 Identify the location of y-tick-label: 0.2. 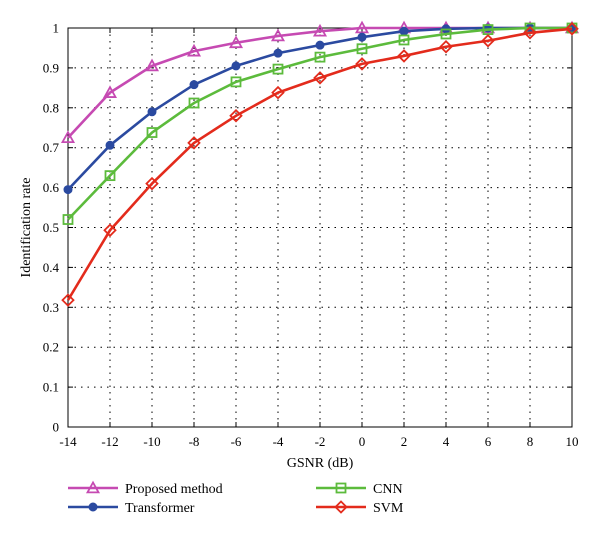
(51, 347).